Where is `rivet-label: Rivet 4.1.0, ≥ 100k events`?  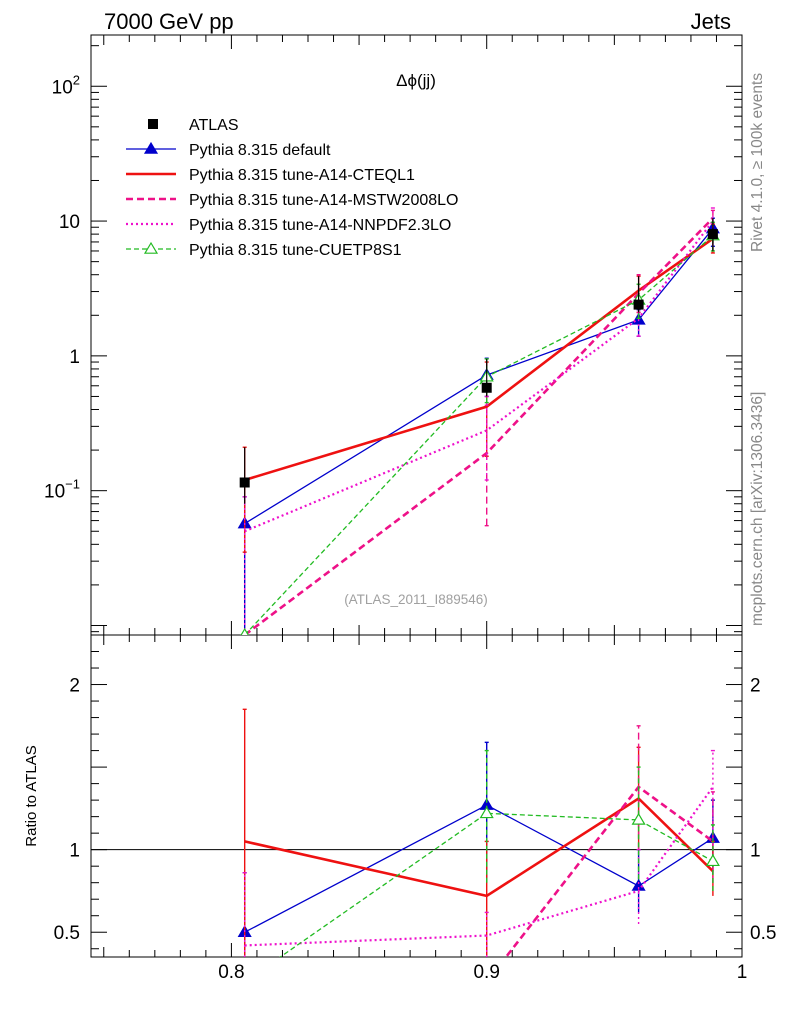
rivet-label: Rivet 4.1.0, ≥ 100k events is located at coordinates (757, 162).